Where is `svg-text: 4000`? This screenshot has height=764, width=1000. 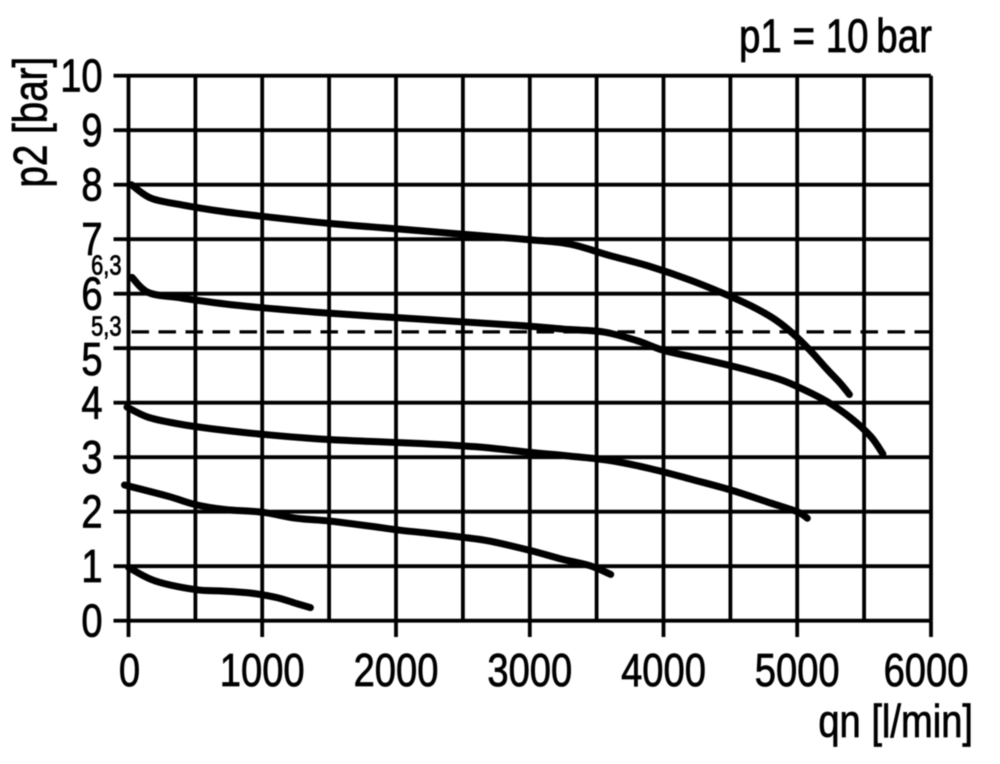 svg-text: 4000 is located at coordinates (663, 671).